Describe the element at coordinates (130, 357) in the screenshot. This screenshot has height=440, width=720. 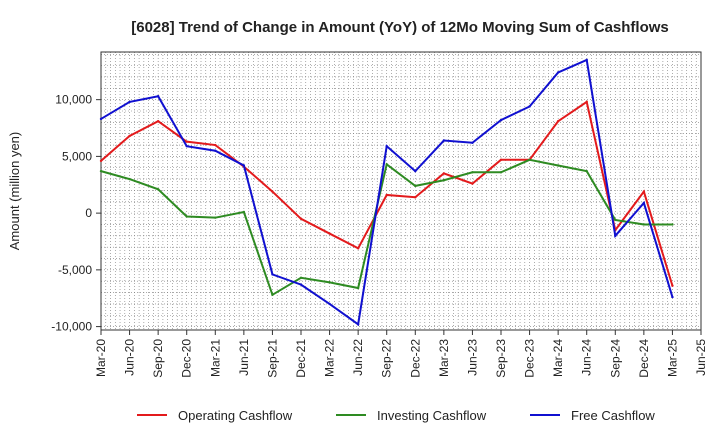
I see `x-tick-label: Jun-20` at that location.